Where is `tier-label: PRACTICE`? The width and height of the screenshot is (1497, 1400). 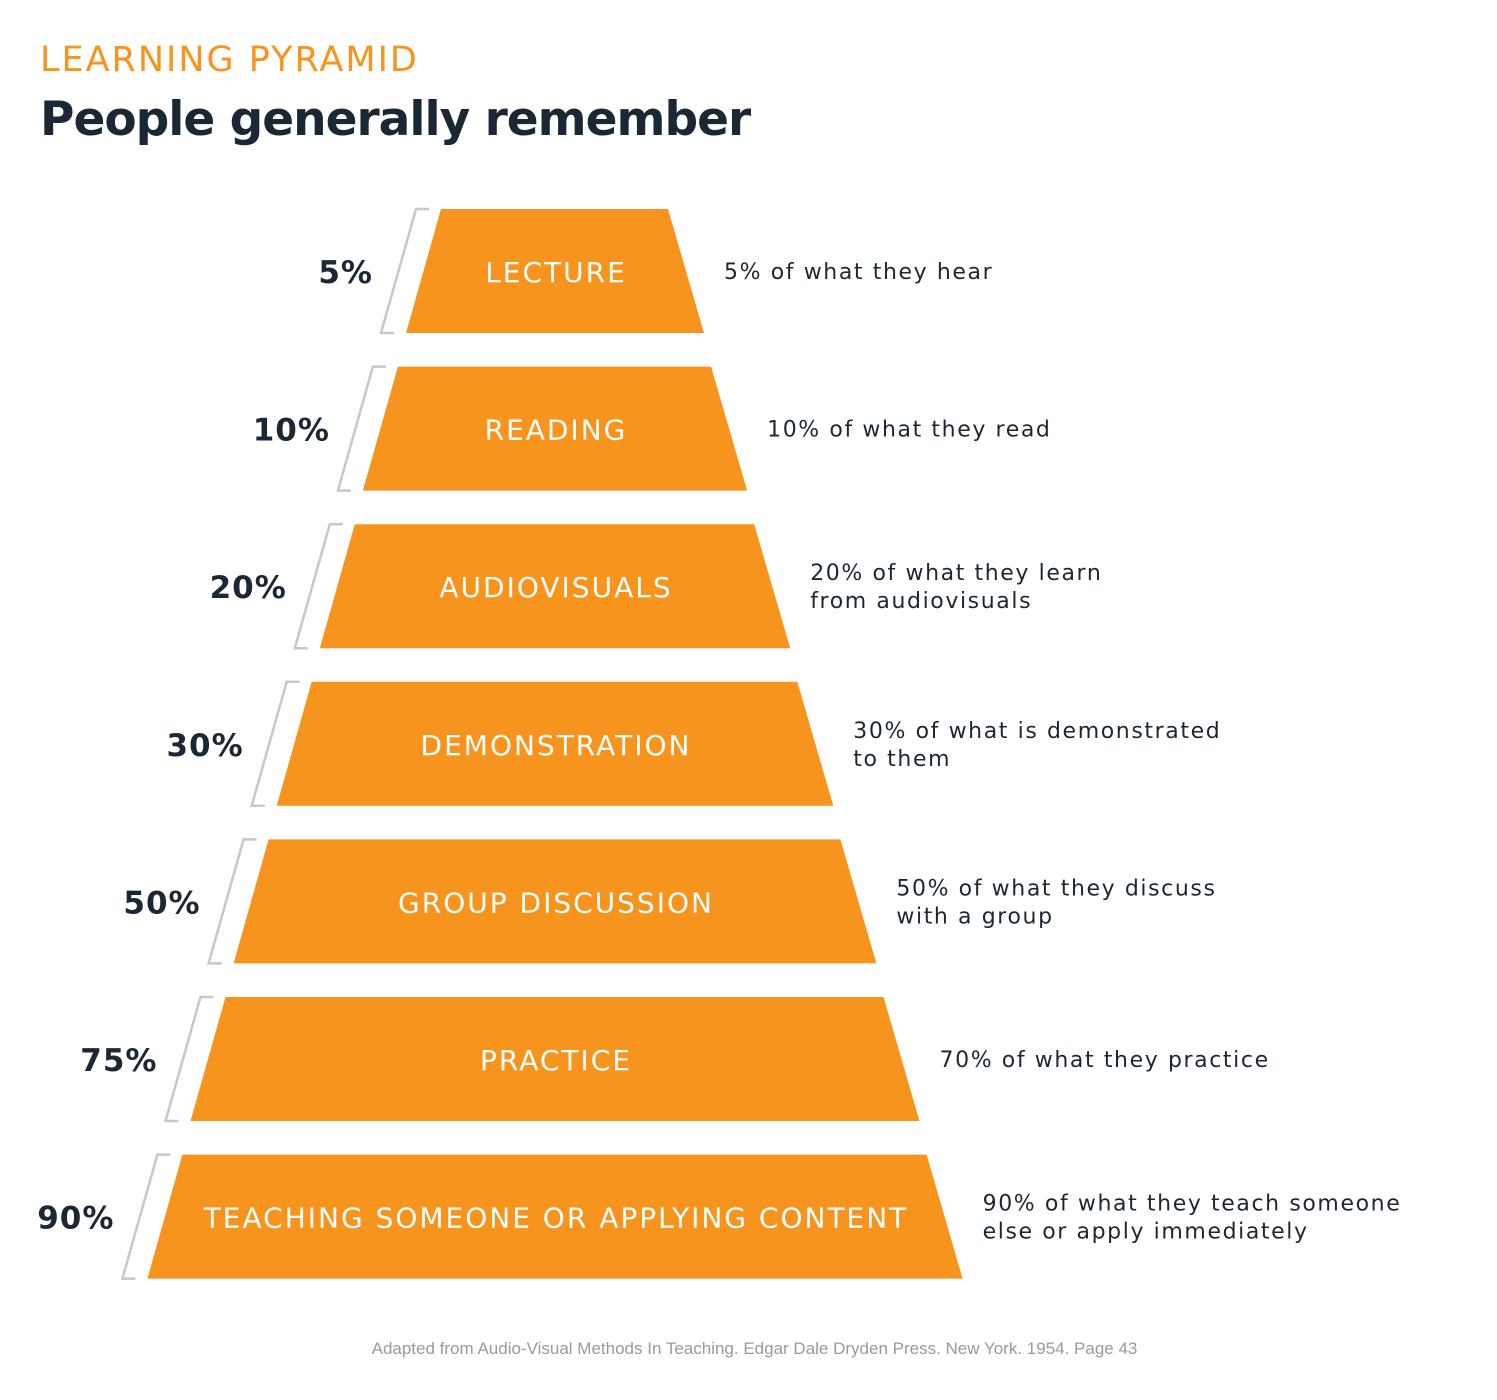 tier-label: PRACTICE is located at coordinates (556, 1060).